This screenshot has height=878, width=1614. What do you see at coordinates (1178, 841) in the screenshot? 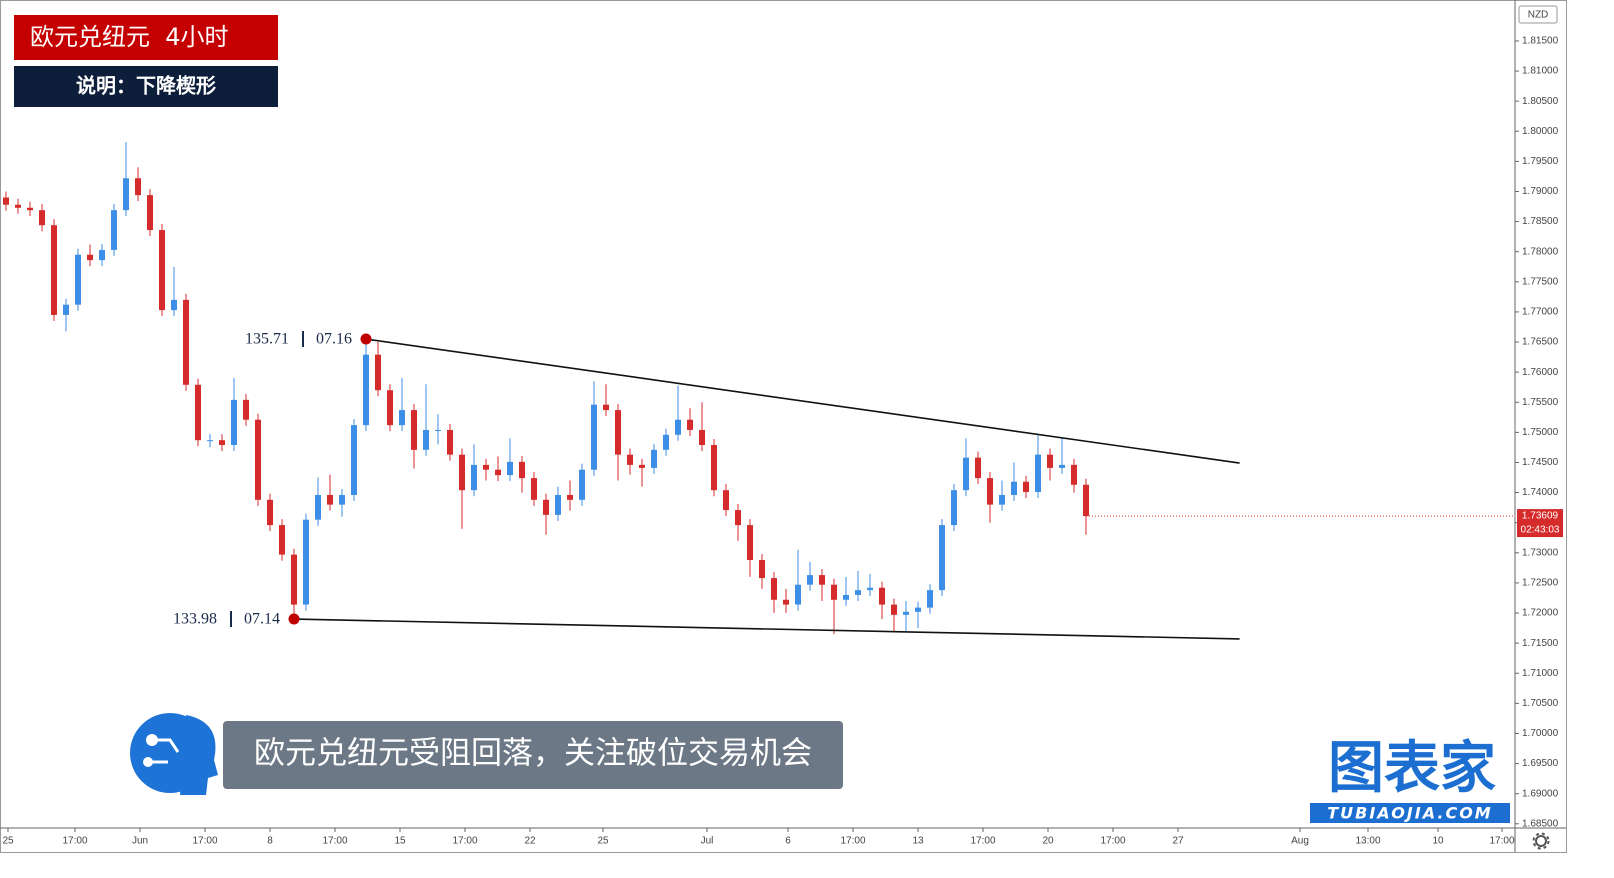
I see `x-tick-label: 27` at bounding box center [1178, 841].